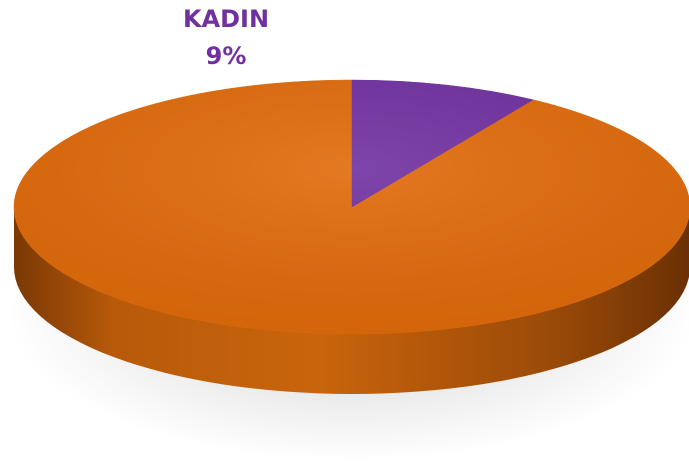 Image resolution: width=689 pixels, height=475 pixels. I want to click on slice-label-kadin: KADIN 9%, so click(226, 37).